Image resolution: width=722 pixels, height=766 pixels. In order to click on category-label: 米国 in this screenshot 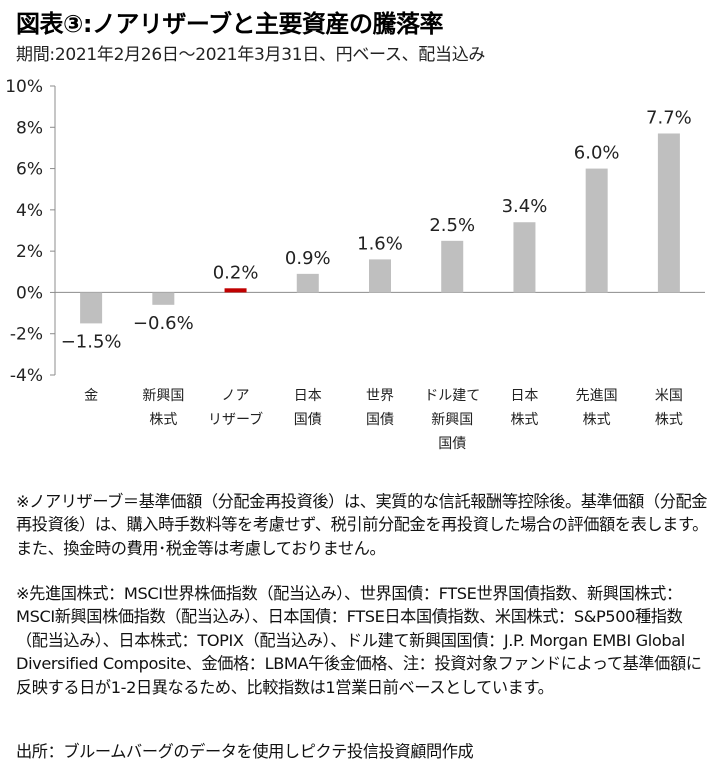, I will do `click(669, 396)`.